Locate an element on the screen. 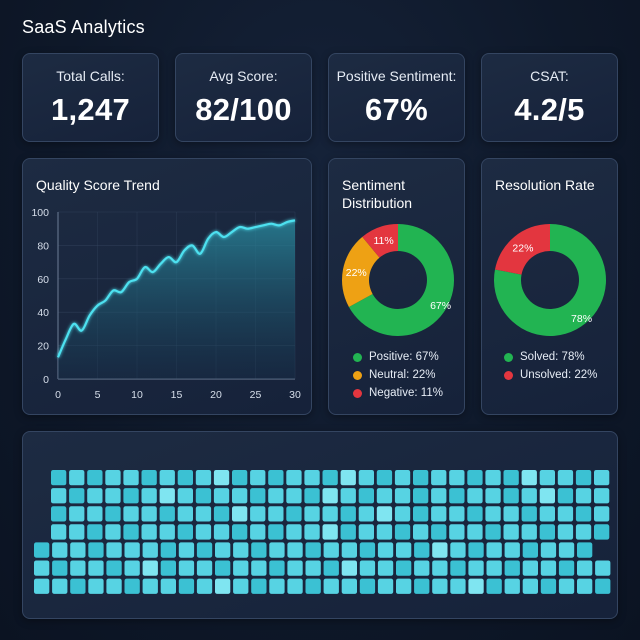  kpi-card-csat: CSAT: 4.2/5 is located at coordinates (549, 97).